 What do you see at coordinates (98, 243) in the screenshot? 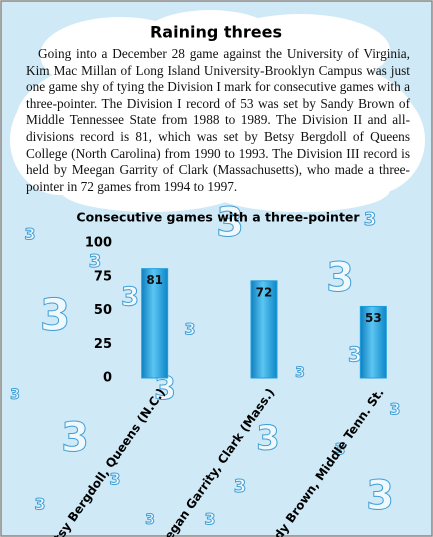
I see `y-tick-label: 100` at bounding box center [98, 243].